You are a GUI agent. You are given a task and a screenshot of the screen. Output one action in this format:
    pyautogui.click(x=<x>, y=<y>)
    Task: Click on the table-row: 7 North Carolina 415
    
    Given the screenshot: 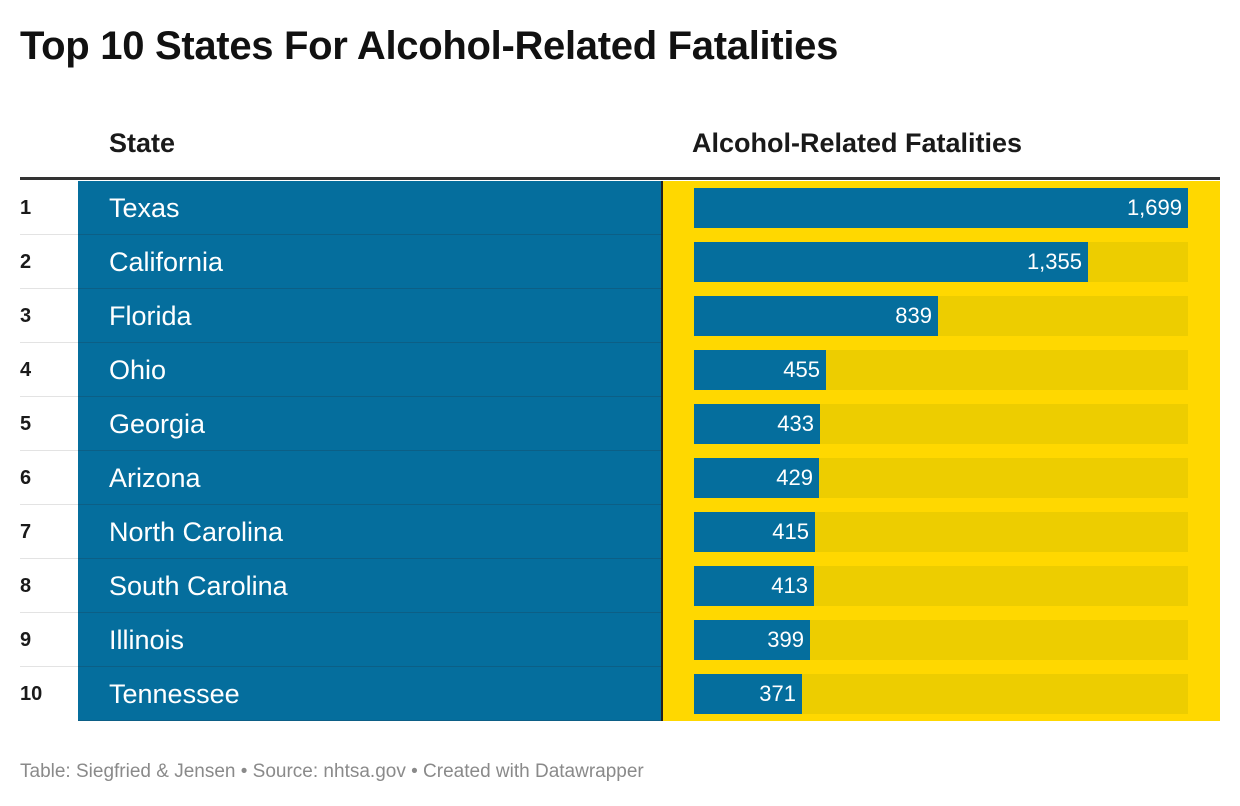 What is the action you would take?
    pyautogui.click(x=620, y=532)
    